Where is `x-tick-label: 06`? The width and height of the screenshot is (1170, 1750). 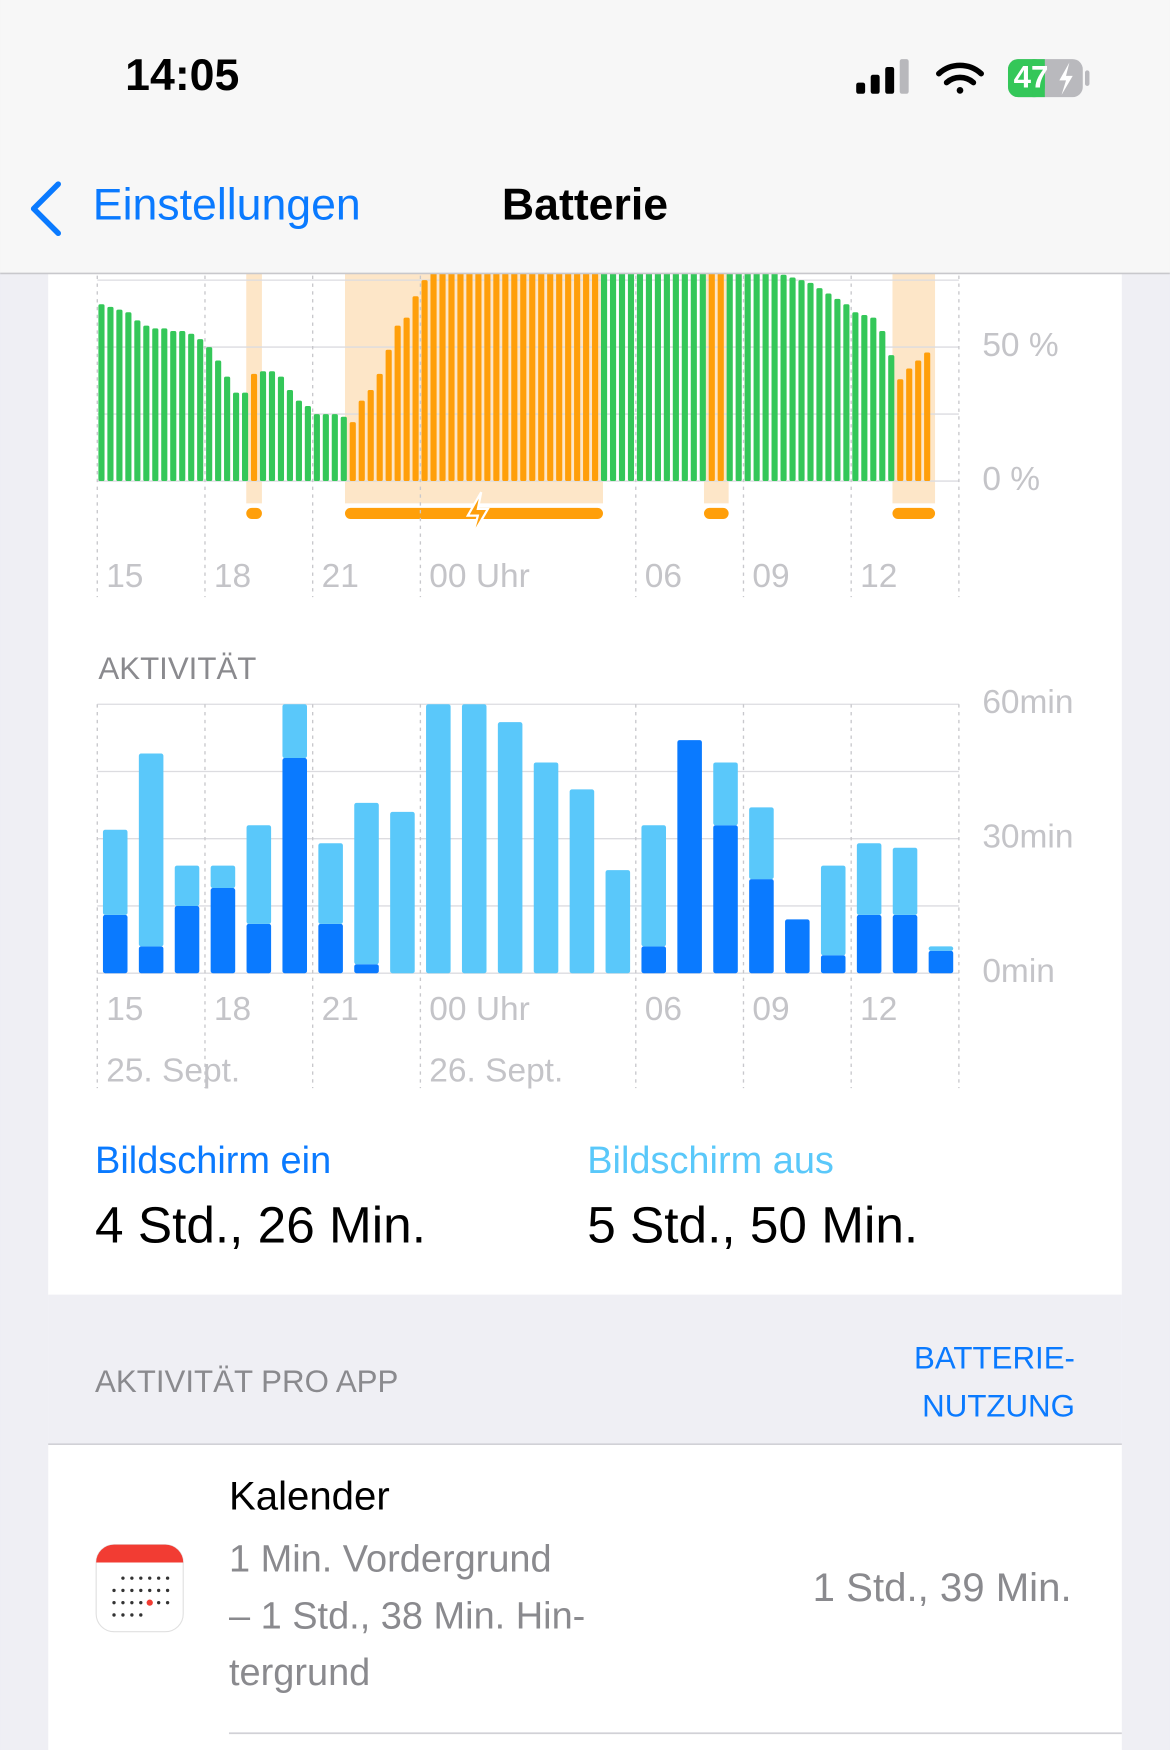 x-tick-label: 06 is located at coordinates (663, 1009).